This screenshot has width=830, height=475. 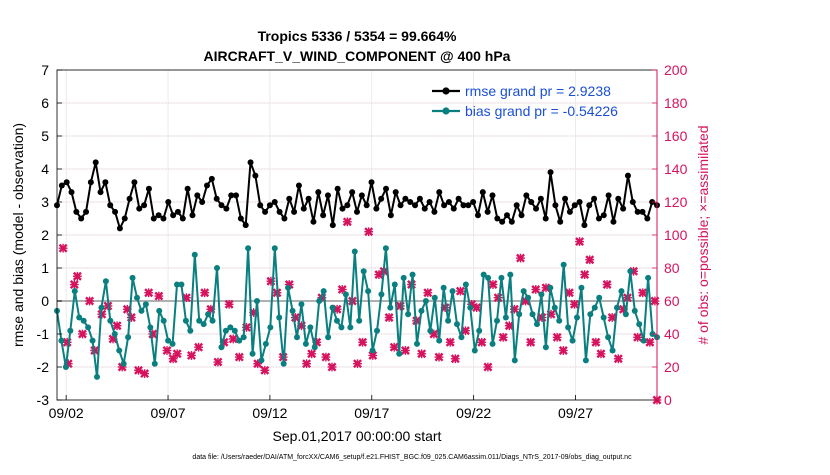 What do you see at coordinates (43, 367) in the screenshot?
I see `left-tick-label: -2` at bounding box center [43, 367].